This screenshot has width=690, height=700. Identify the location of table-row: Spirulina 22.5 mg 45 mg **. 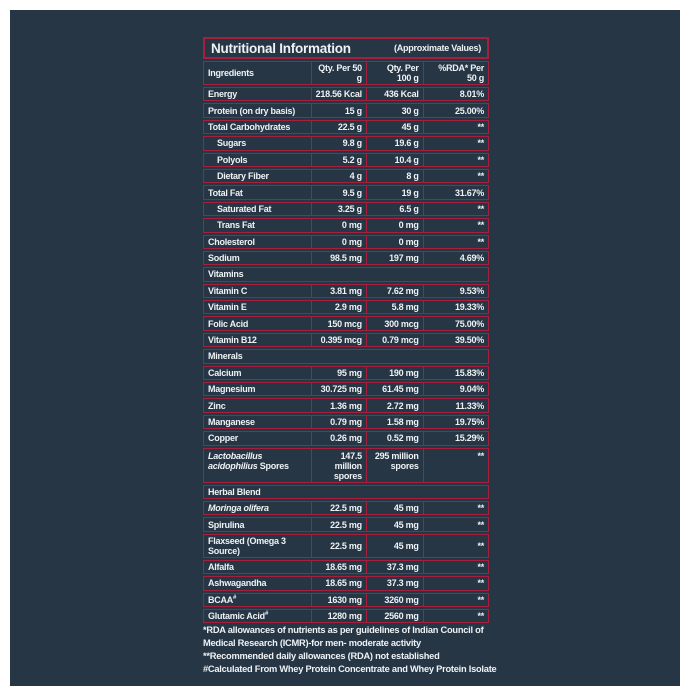
(346, 524).